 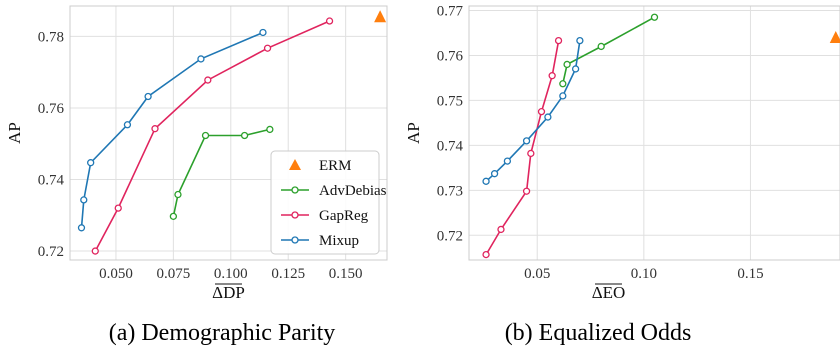 I want to click on x-tick-label: 0.050, so click(x=116, y=274).